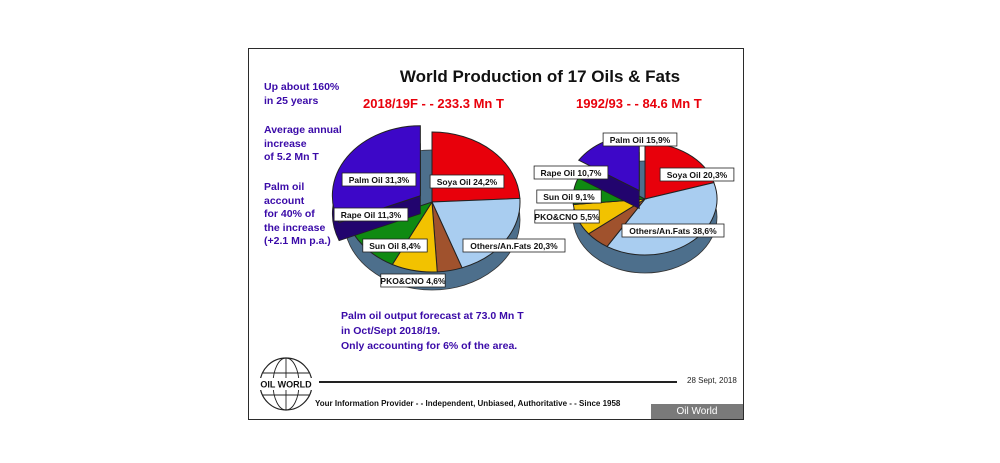  I want to click on pie-slice-soya-oil, so click(476, 167).